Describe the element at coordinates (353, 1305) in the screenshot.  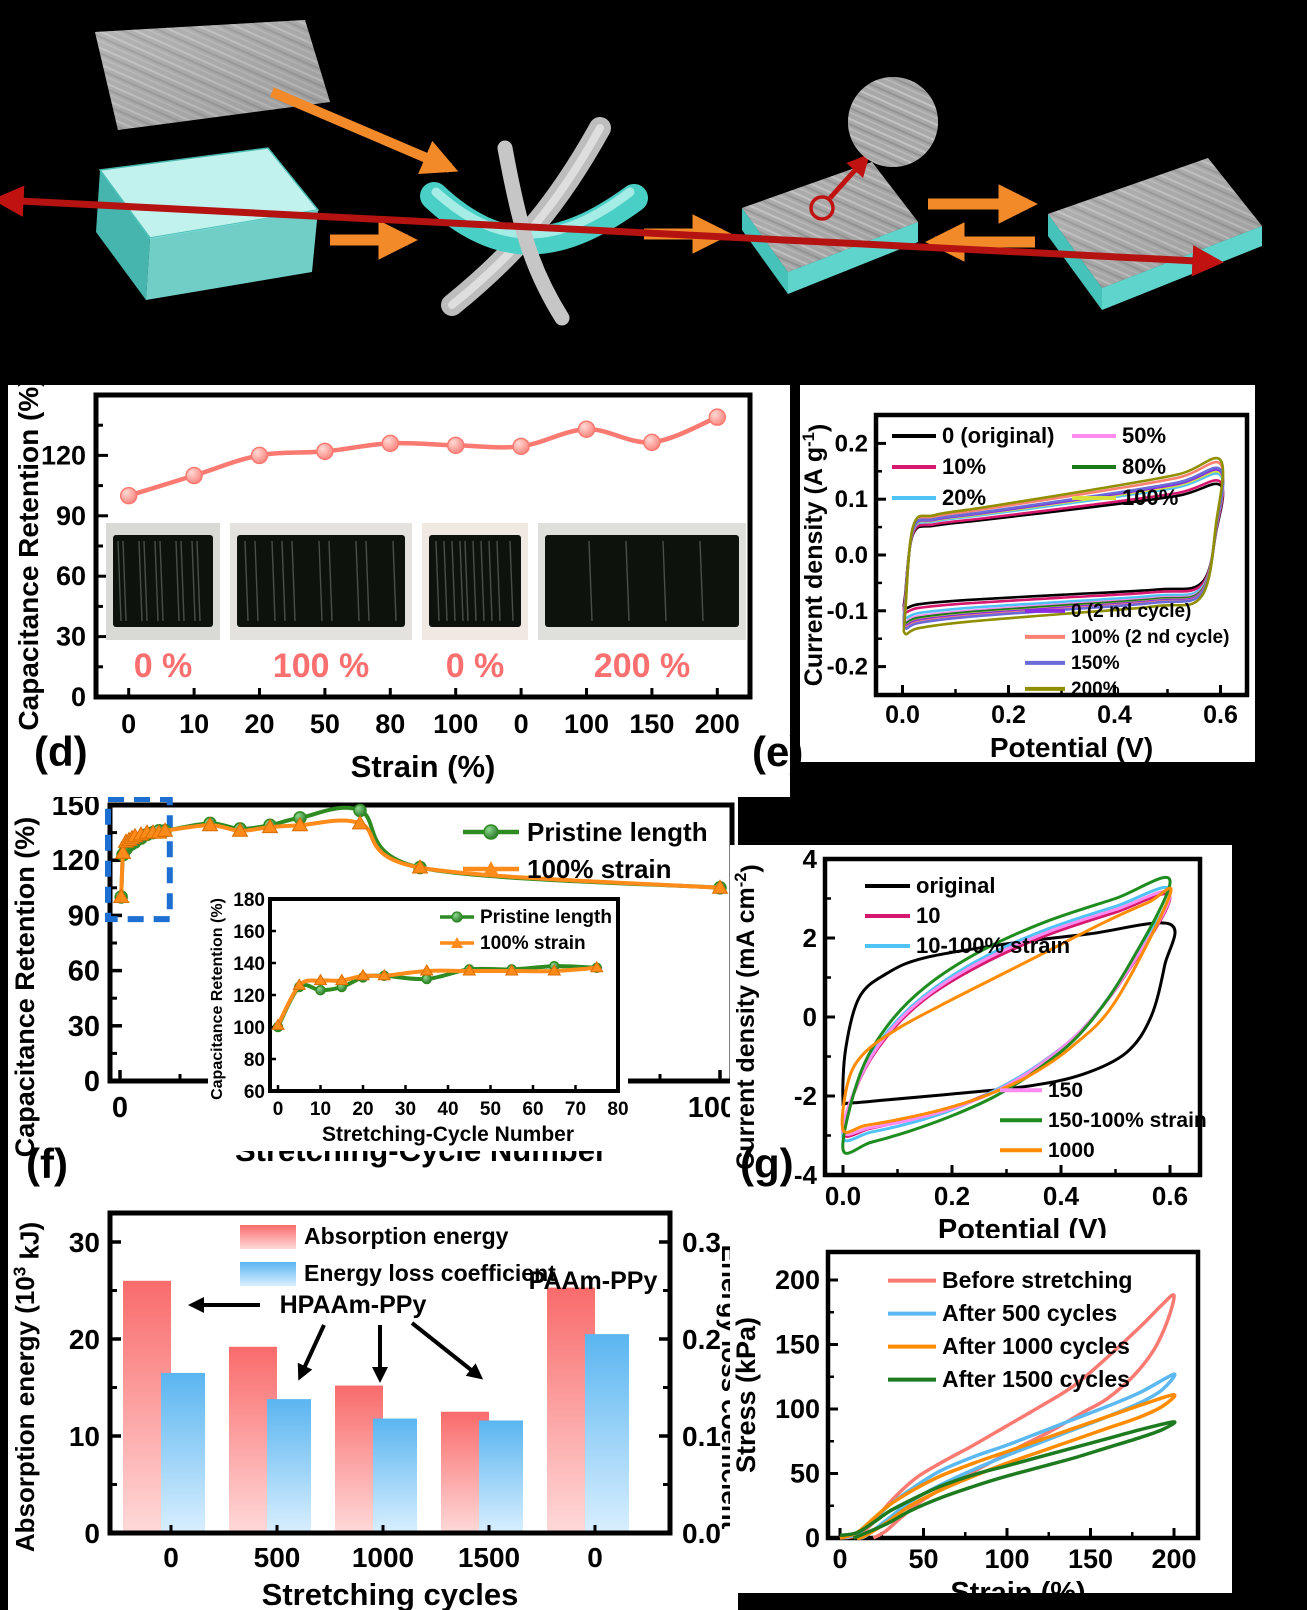
I see `annotation-hpaam-ppy: HPAAm-PPy` at that location.